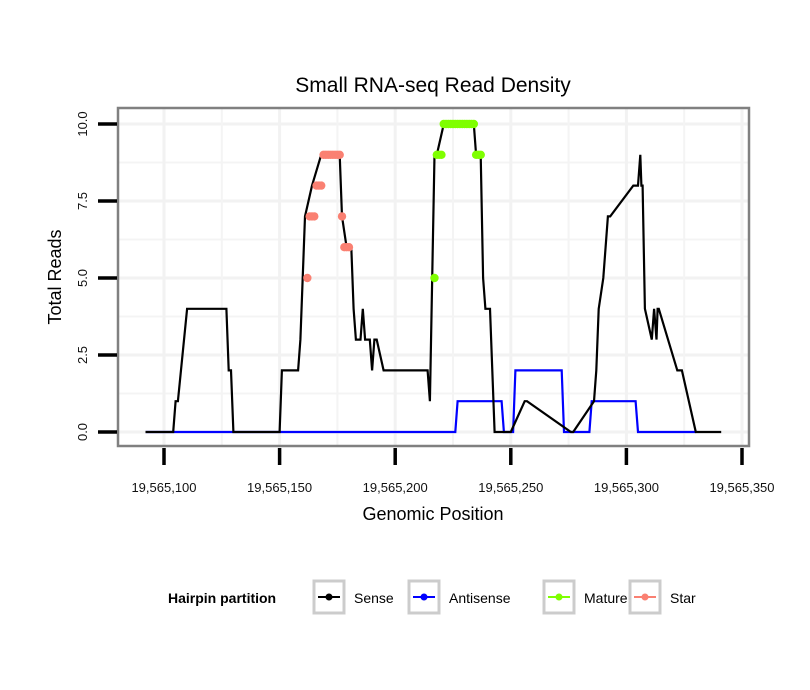 The height and width of the screenshot is (690, 810). Describe the element at coordinates (626, 487) in the screenshot. I see `x-tick-label: 19,565,300` at that location.